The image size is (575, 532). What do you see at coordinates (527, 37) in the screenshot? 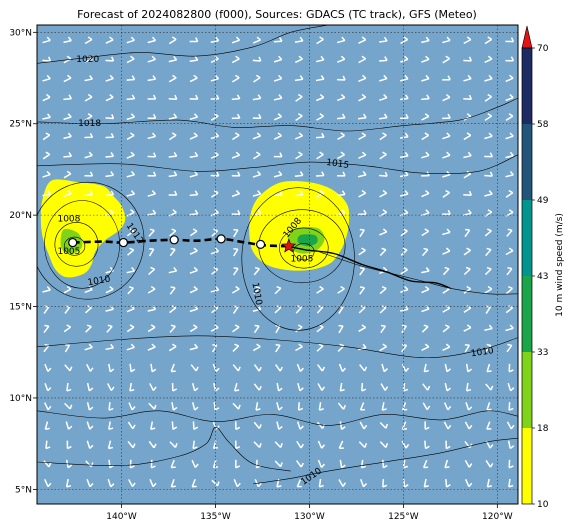
I see `colorbar-extend-arrow` at bounding box center [527, 37].